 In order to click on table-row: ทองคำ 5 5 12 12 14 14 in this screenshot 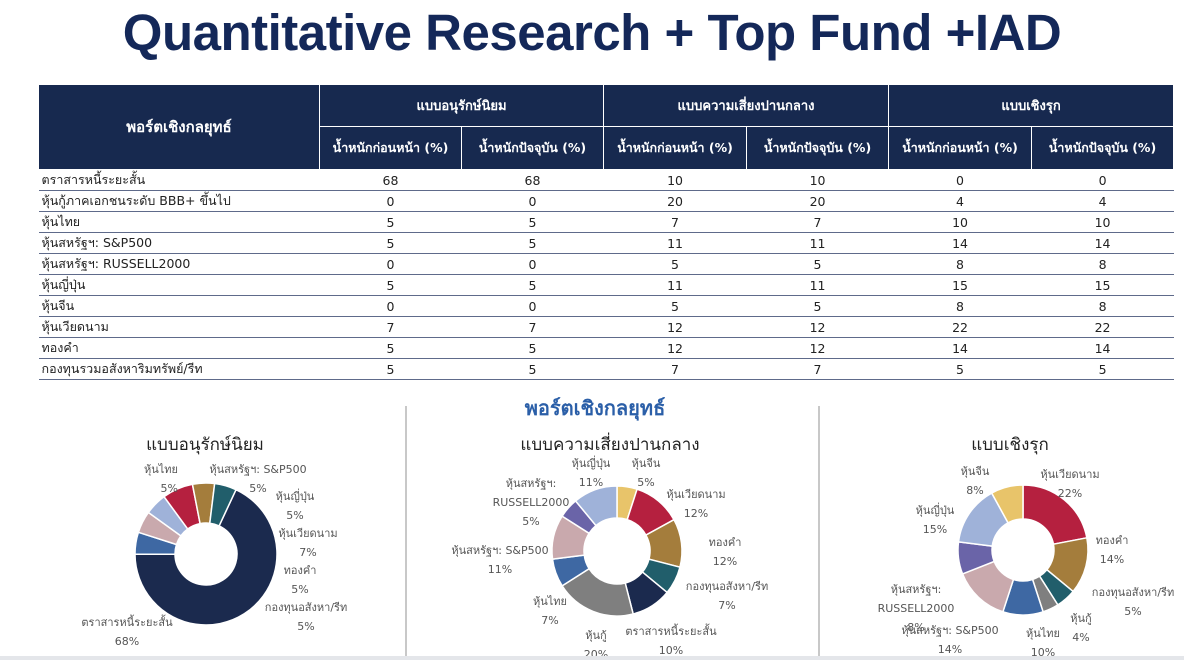, I will do `click(606, 348)`.